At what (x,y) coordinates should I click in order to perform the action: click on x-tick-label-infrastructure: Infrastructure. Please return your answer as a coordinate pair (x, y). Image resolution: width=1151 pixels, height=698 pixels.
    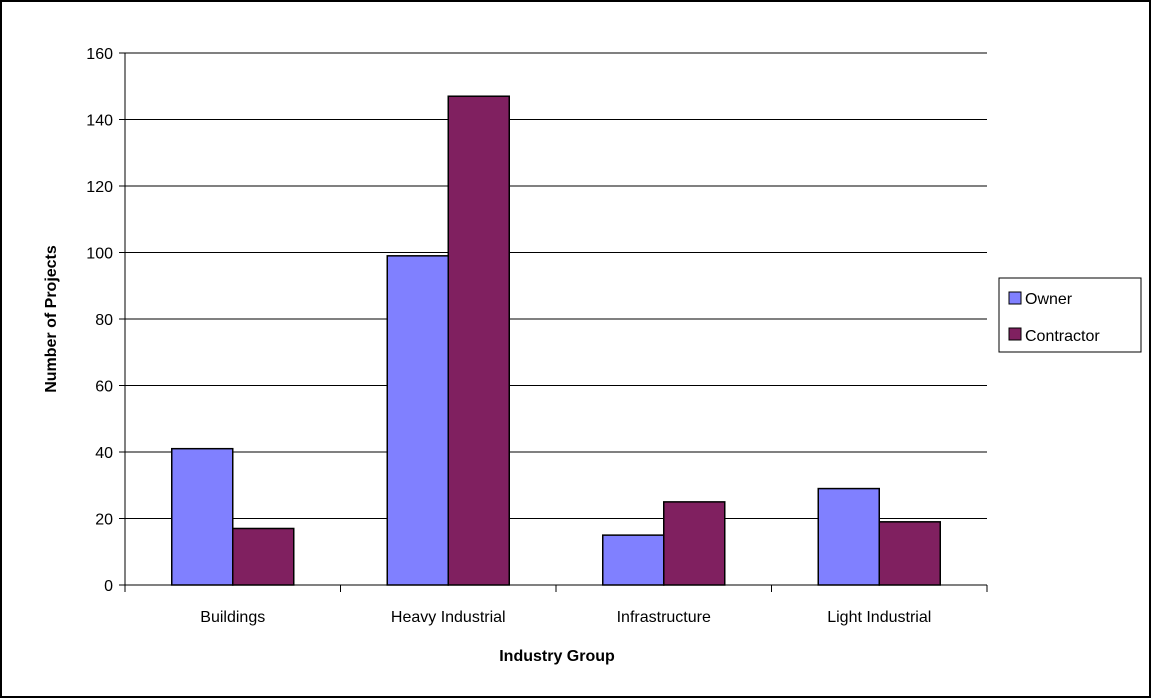
    Looking at the image, I should click on (664, 617).